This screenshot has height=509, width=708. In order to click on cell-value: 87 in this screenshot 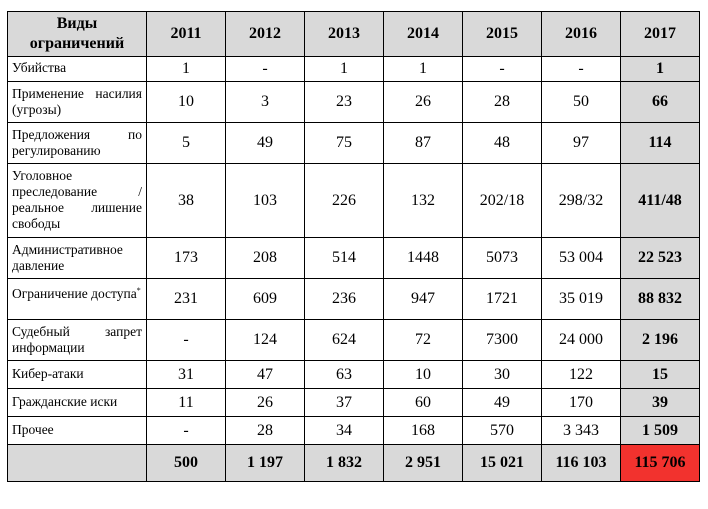, I will do `click(423, 143)`.